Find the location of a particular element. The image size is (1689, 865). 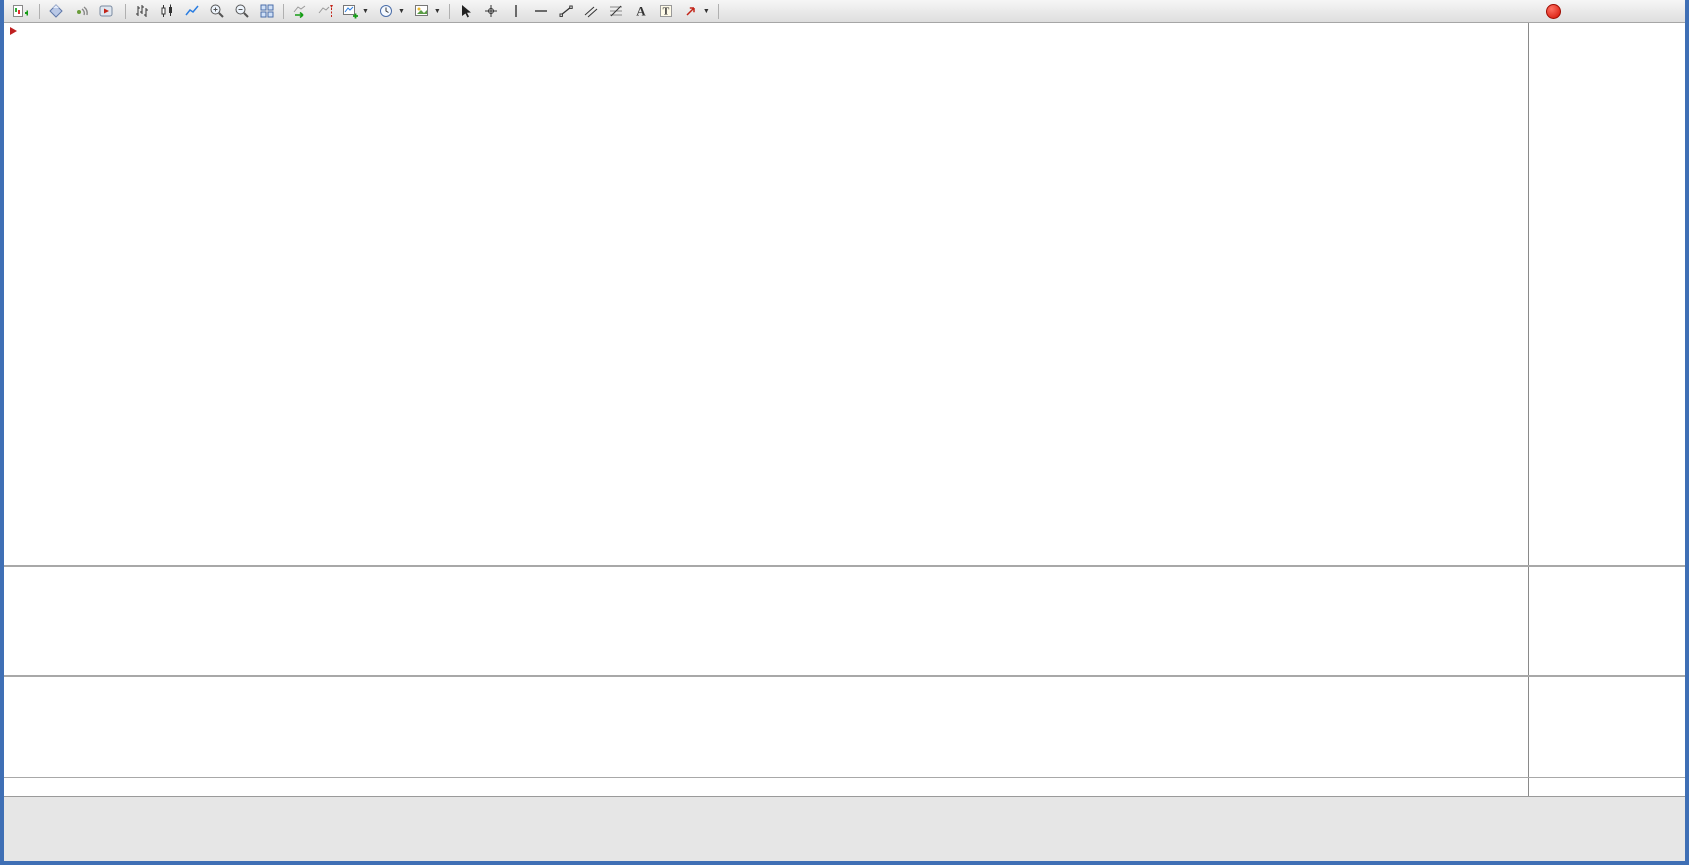

rsi-panel is located at coordinates (766, 727).